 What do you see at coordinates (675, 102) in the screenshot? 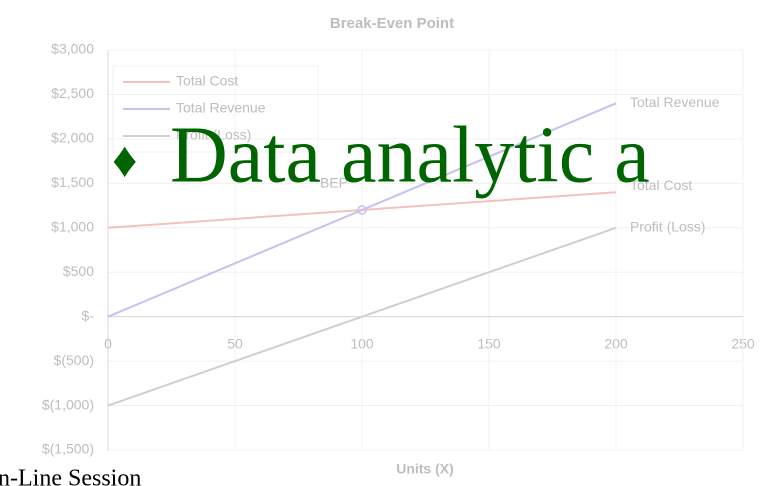
I see `series-end-label: Total Revenue` at bounding box center [675, 102].